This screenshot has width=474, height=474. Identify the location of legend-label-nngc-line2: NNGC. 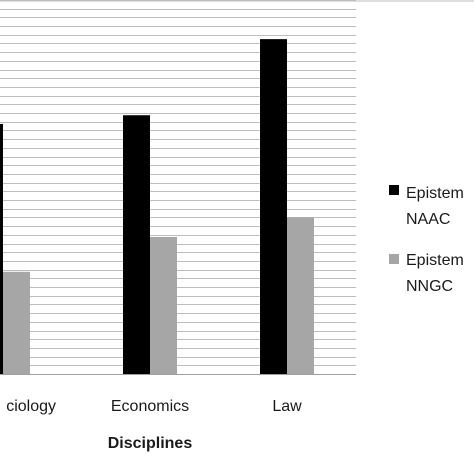
(429, 286).